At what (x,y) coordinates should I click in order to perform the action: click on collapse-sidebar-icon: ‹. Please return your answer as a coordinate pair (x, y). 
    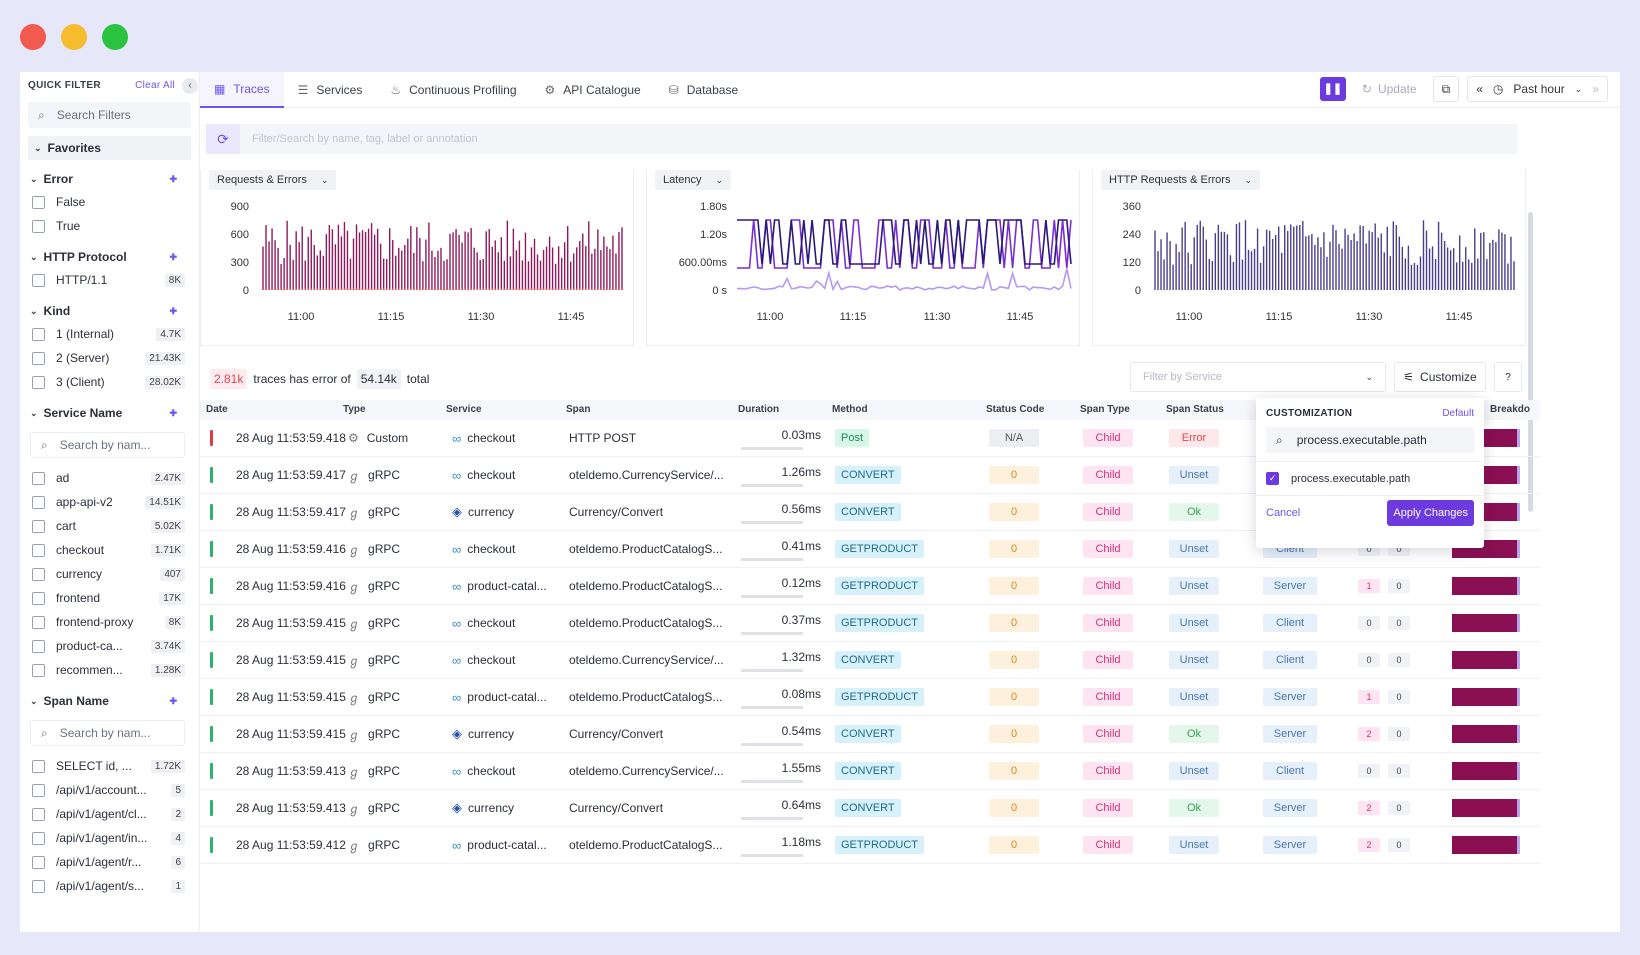
    Looking at the image, I should click on (190, 86).